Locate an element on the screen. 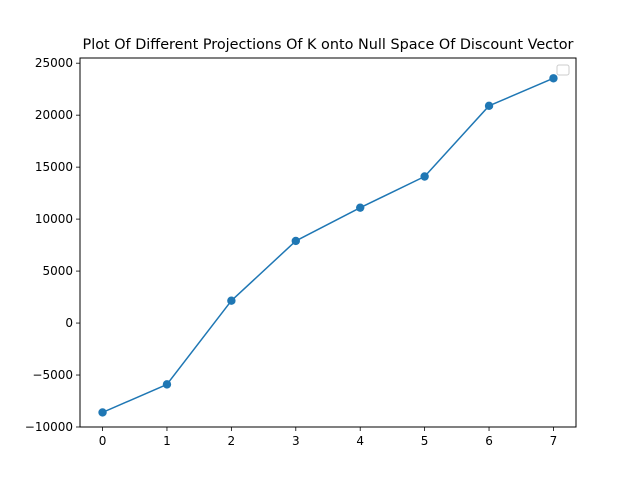 This screenshot has width=640, height=484. x-axis-ticks: 0 1 2 3 4 5 6 7 is located at coordinates (328, 437).